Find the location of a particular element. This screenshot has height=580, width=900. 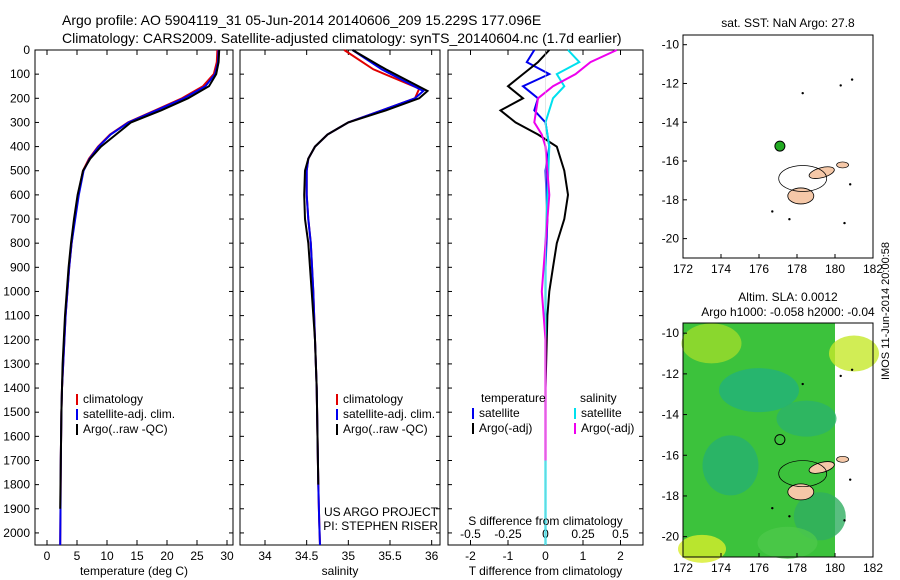

y-tick-label: 200 is located at coordinates (20, 98).